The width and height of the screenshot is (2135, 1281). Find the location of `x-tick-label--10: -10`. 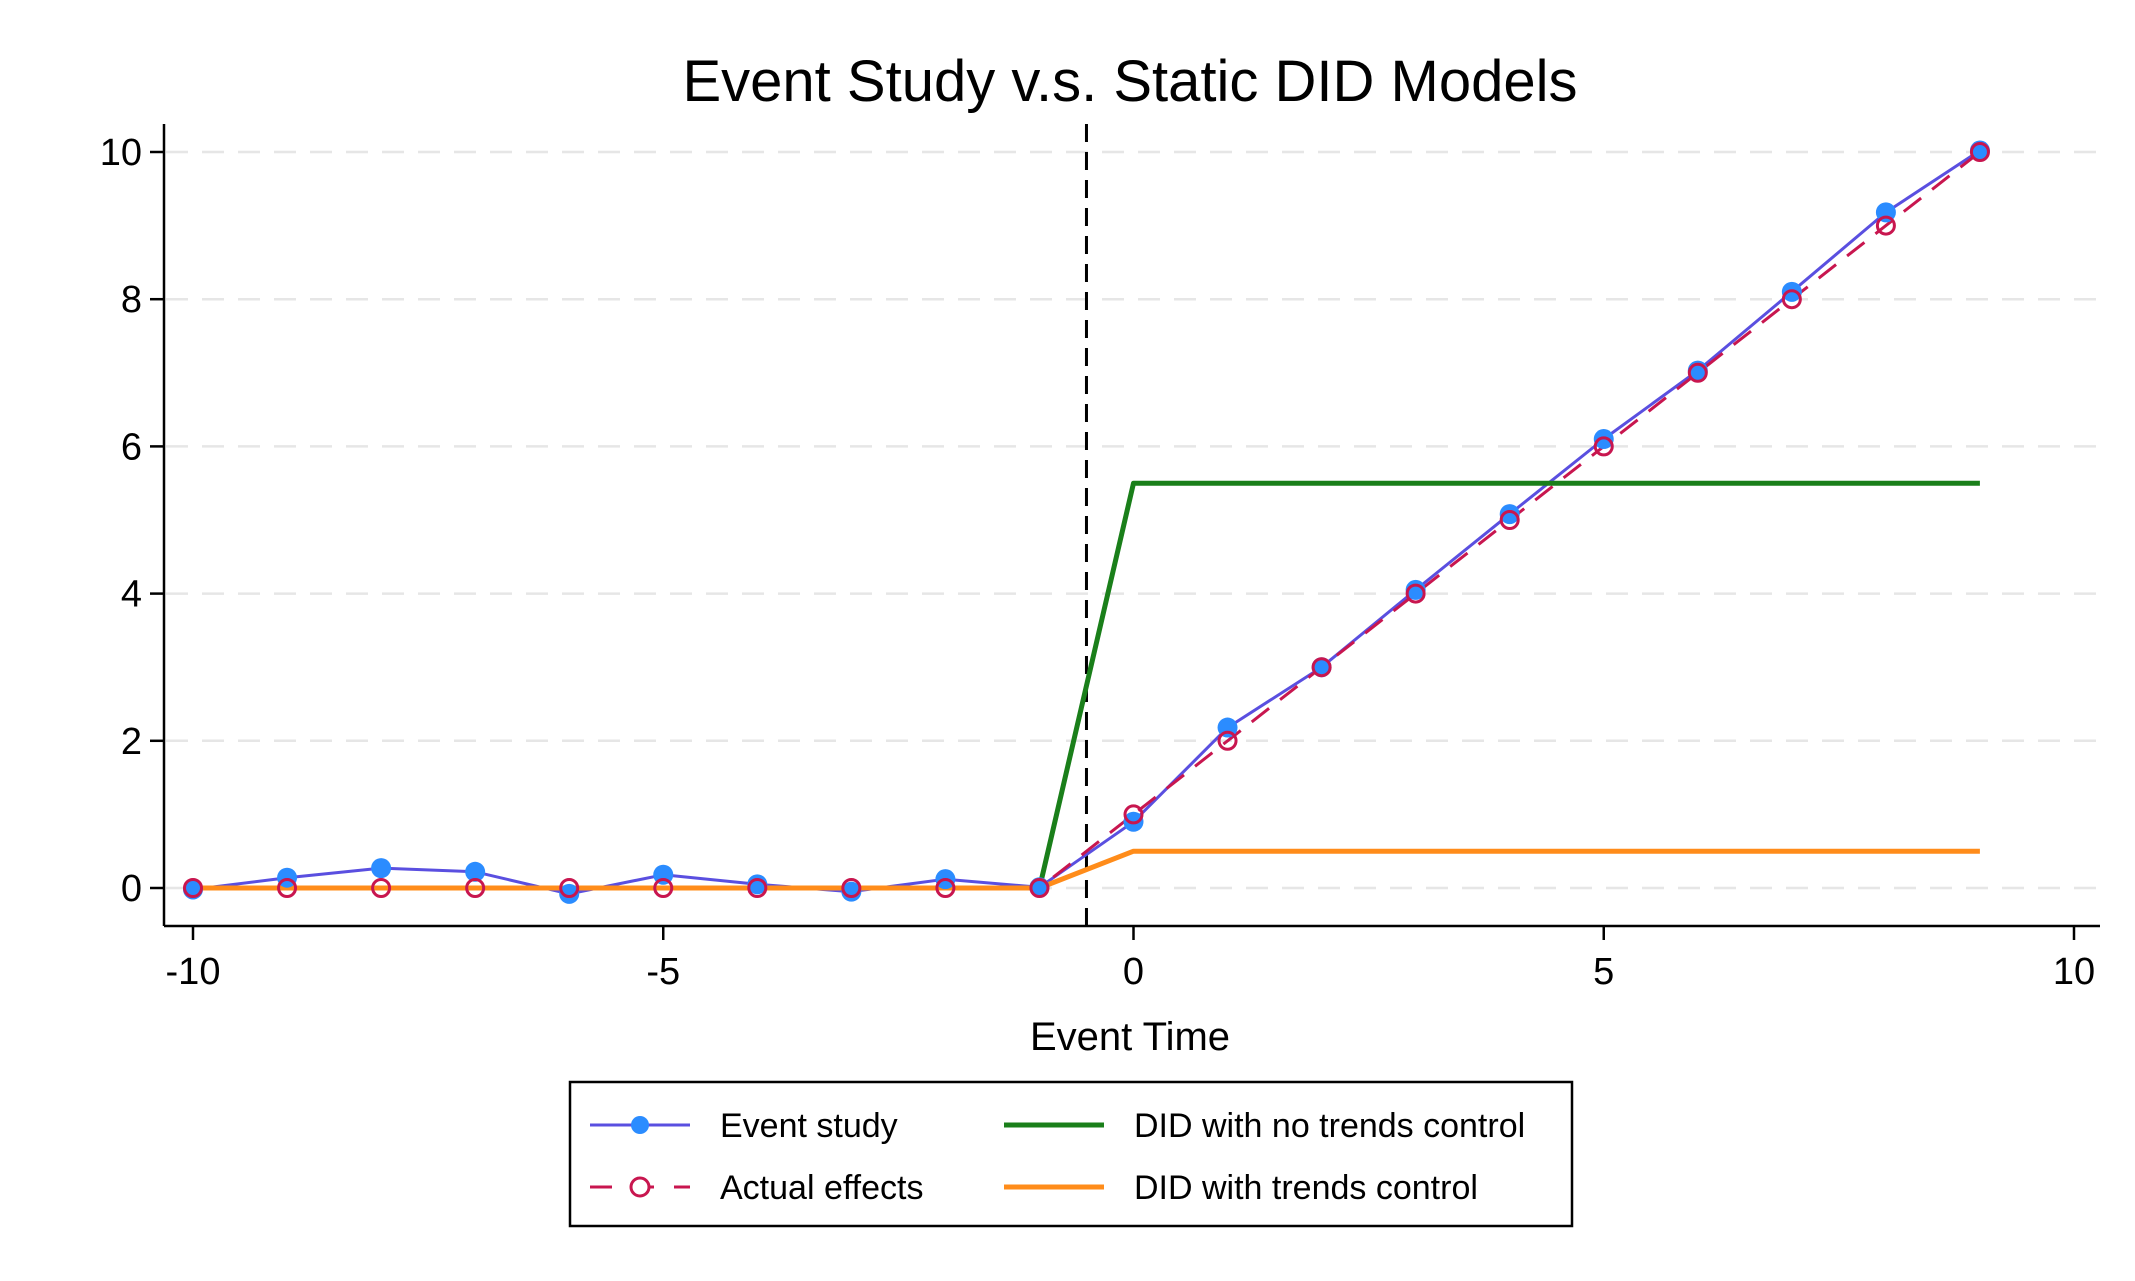

x-tick-label--10: -10 is located at coordinates (193, 972).